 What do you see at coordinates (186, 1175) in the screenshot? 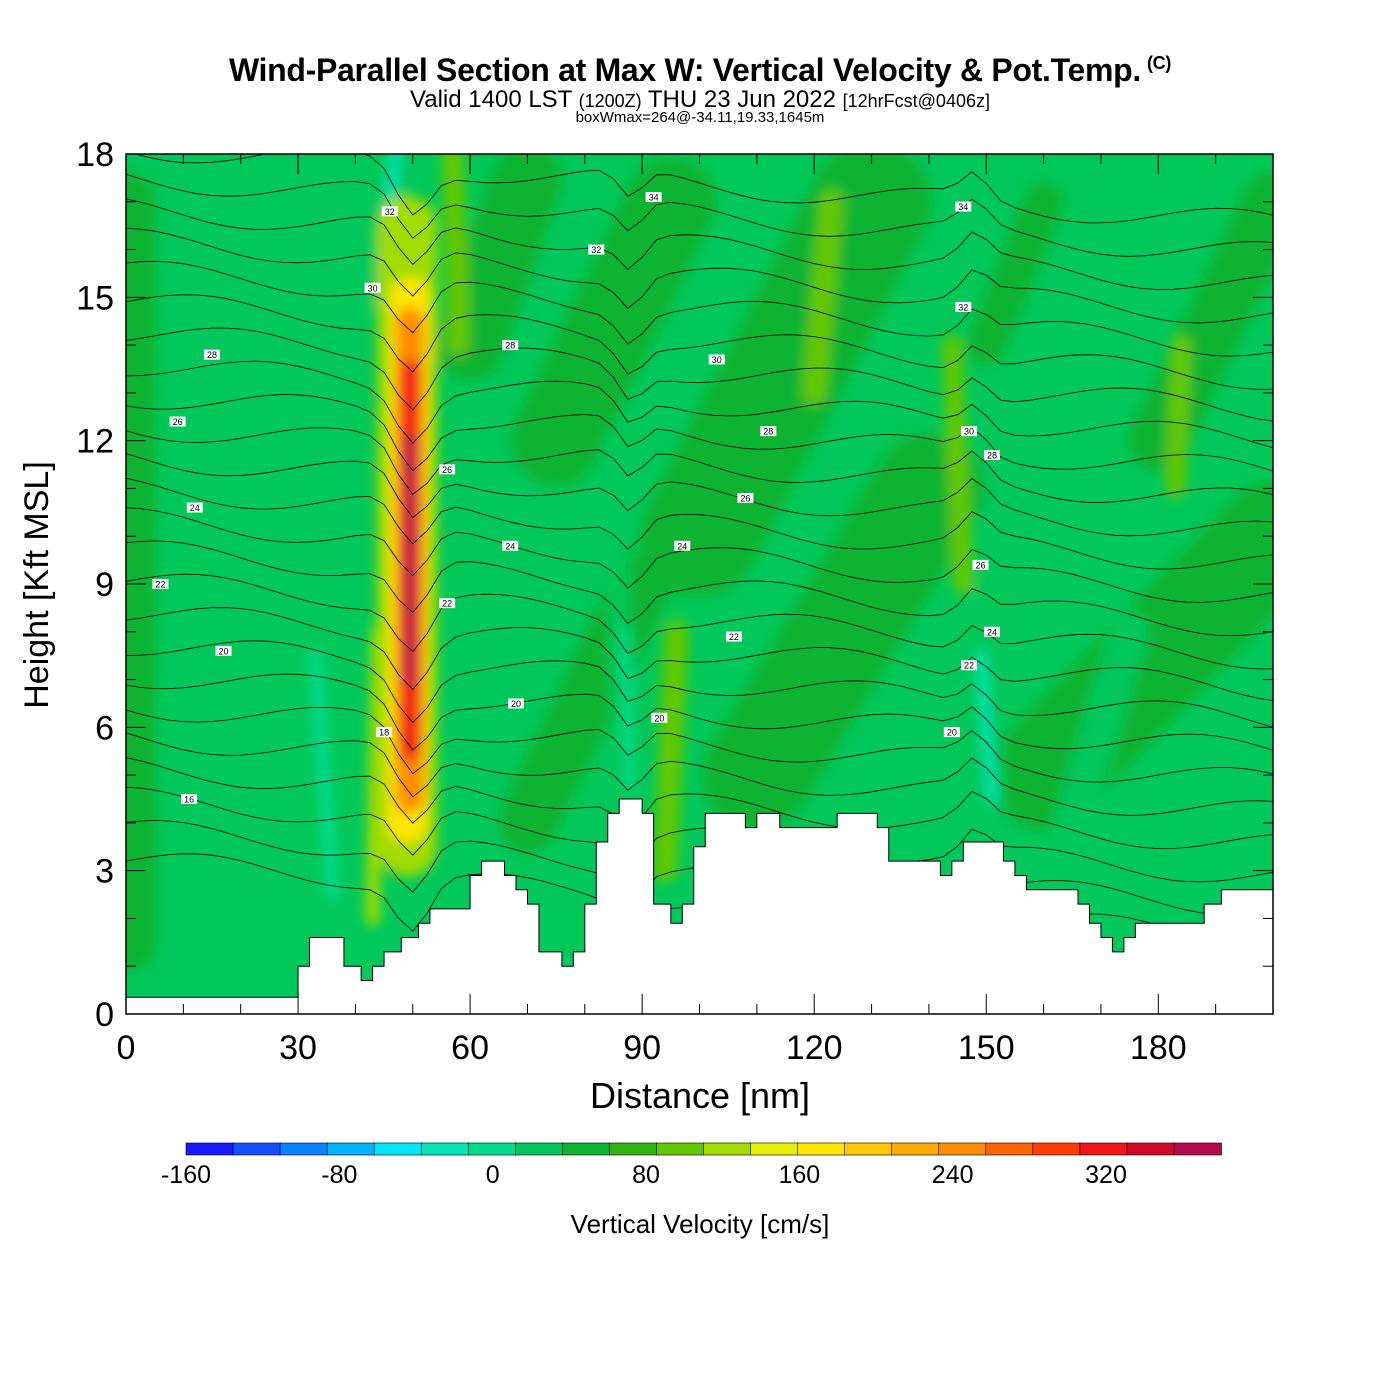
I see `colorbar-tick-label: -160` at bounding box center [186, 1175].